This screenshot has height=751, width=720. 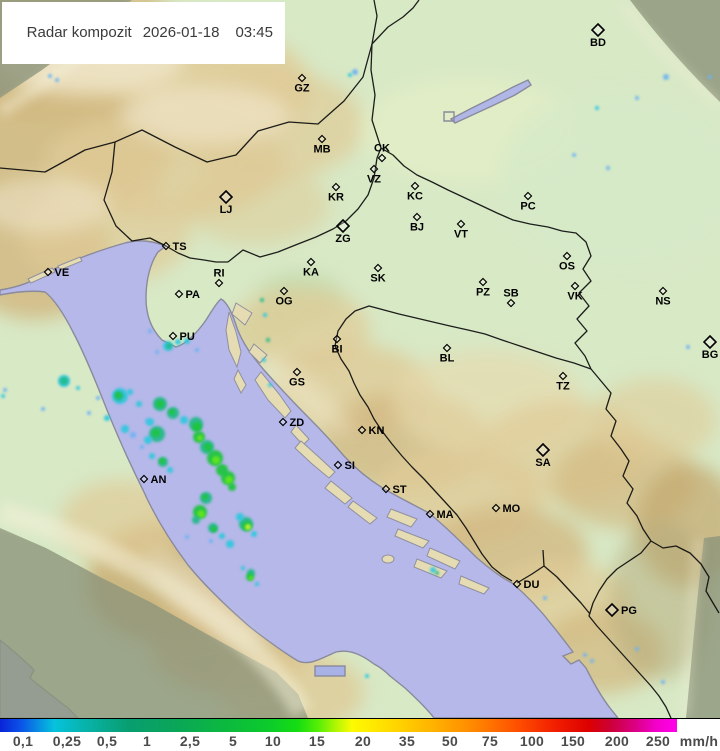 I want to click on station-GS: GS, so click(x=297, y=378).